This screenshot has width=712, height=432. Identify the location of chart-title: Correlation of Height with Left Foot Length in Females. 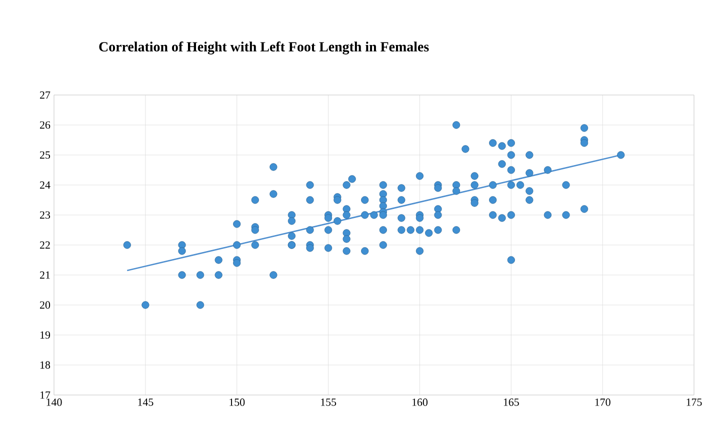
(264, 48).